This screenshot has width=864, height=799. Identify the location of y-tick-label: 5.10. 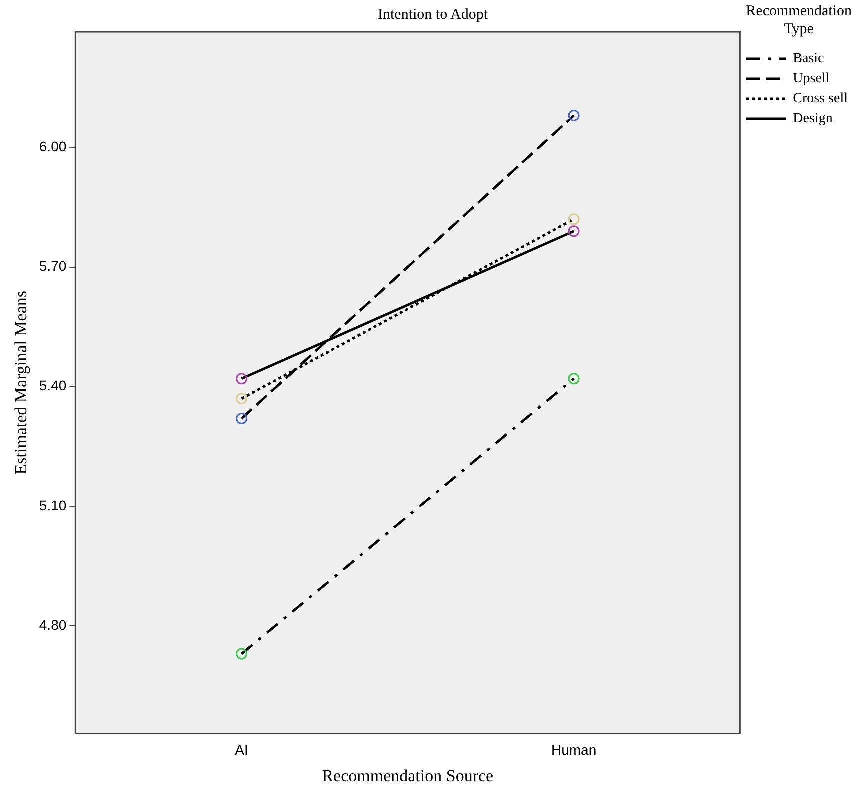
(53, 505).